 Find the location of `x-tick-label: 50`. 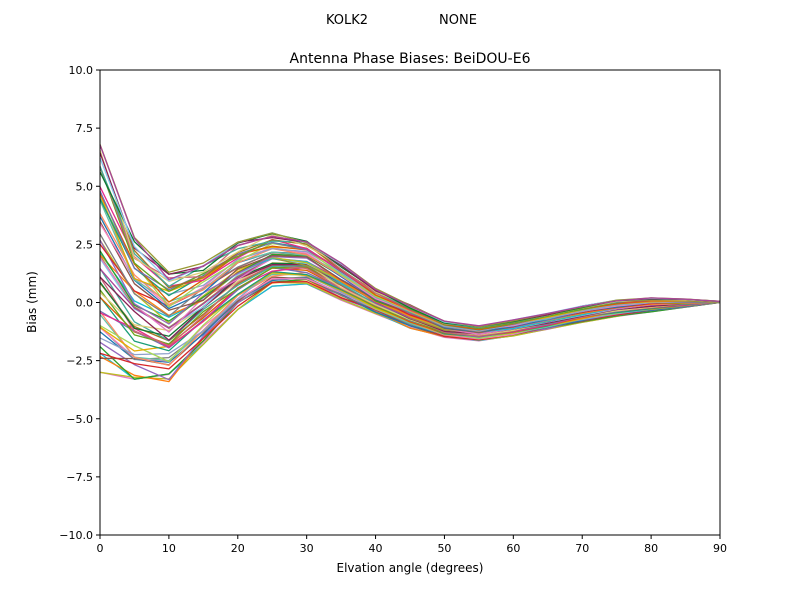

x-tick-label: 50 is located at coordinates (444, 548).